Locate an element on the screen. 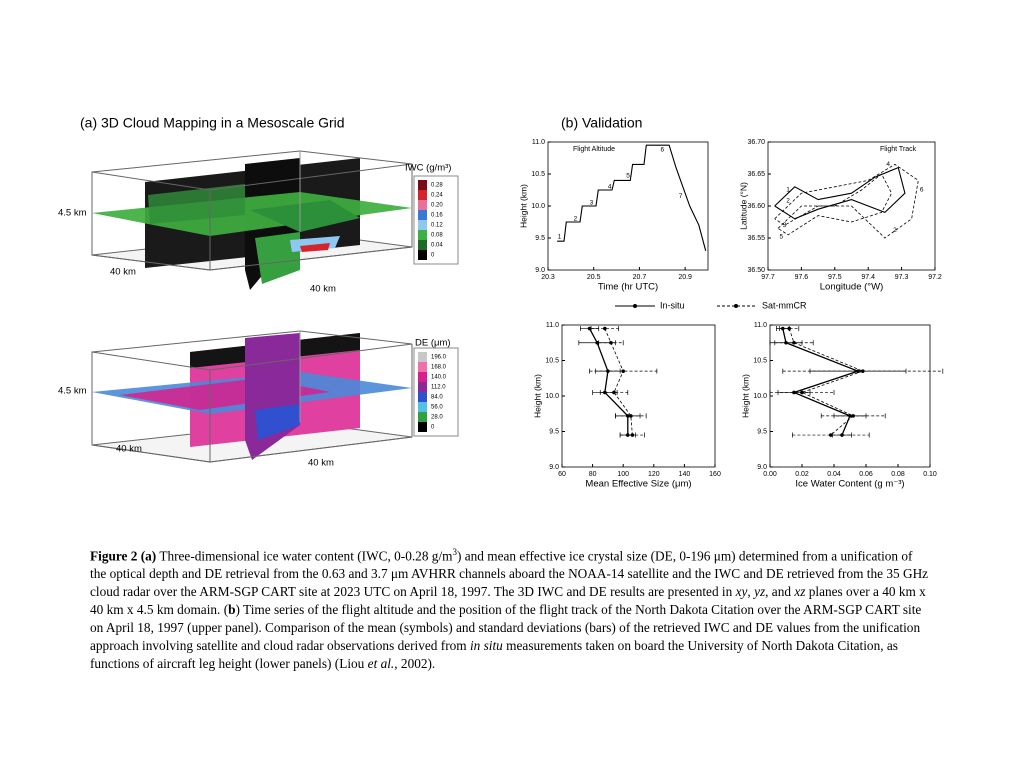 Image resolution: width=1024 pixels, height=768 pixels. caption-text: b is located at coordinates (232, 610).